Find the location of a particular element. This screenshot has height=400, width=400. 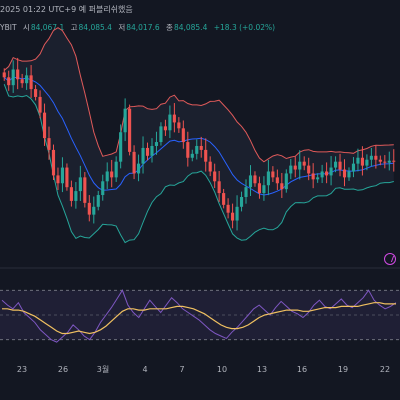

rsi-ma-line is located at coordinates (199, 318).